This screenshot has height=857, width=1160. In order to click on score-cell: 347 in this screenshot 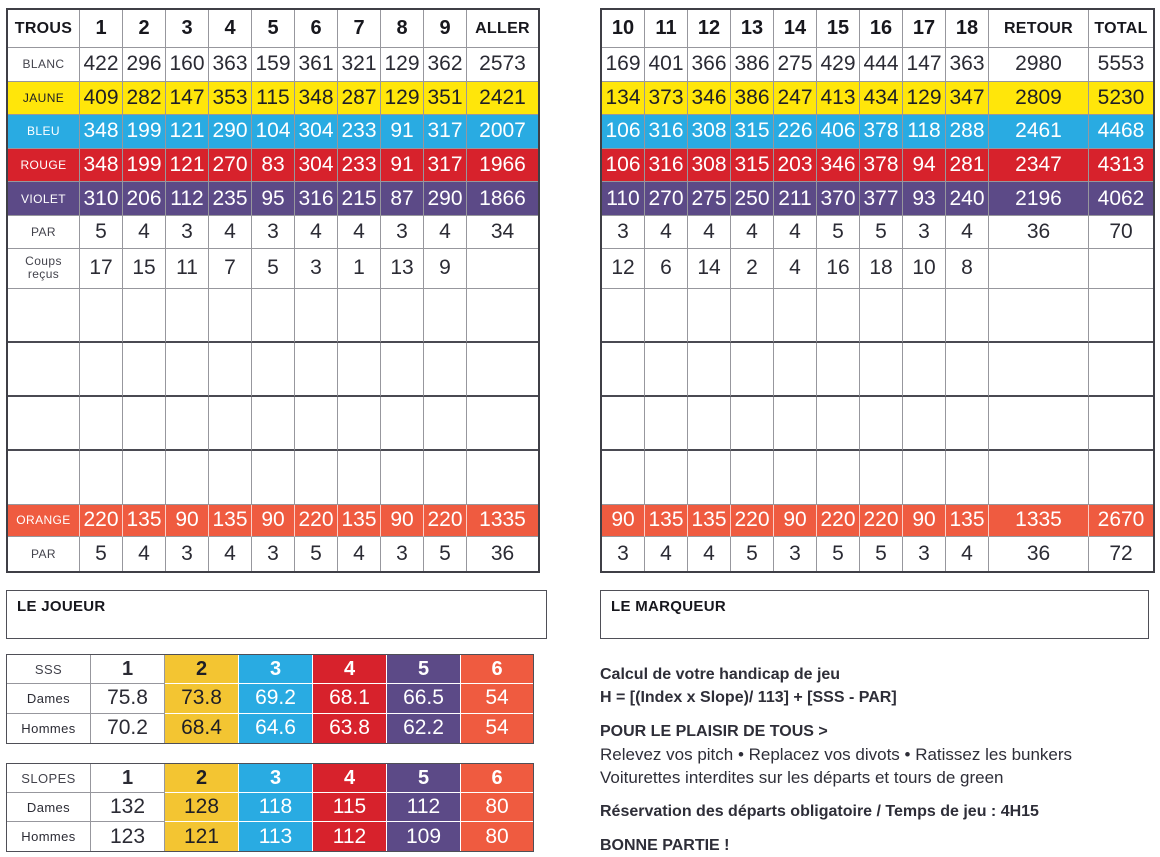, I will do `click(967, 98)`.